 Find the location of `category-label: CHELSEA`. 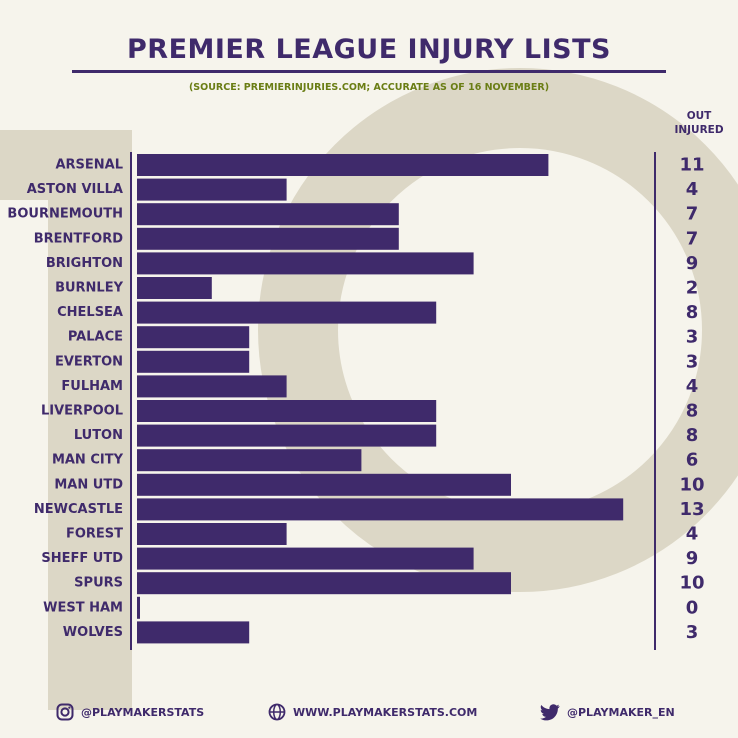

category-label: CHELSEA is located at coordinates (90, 312).